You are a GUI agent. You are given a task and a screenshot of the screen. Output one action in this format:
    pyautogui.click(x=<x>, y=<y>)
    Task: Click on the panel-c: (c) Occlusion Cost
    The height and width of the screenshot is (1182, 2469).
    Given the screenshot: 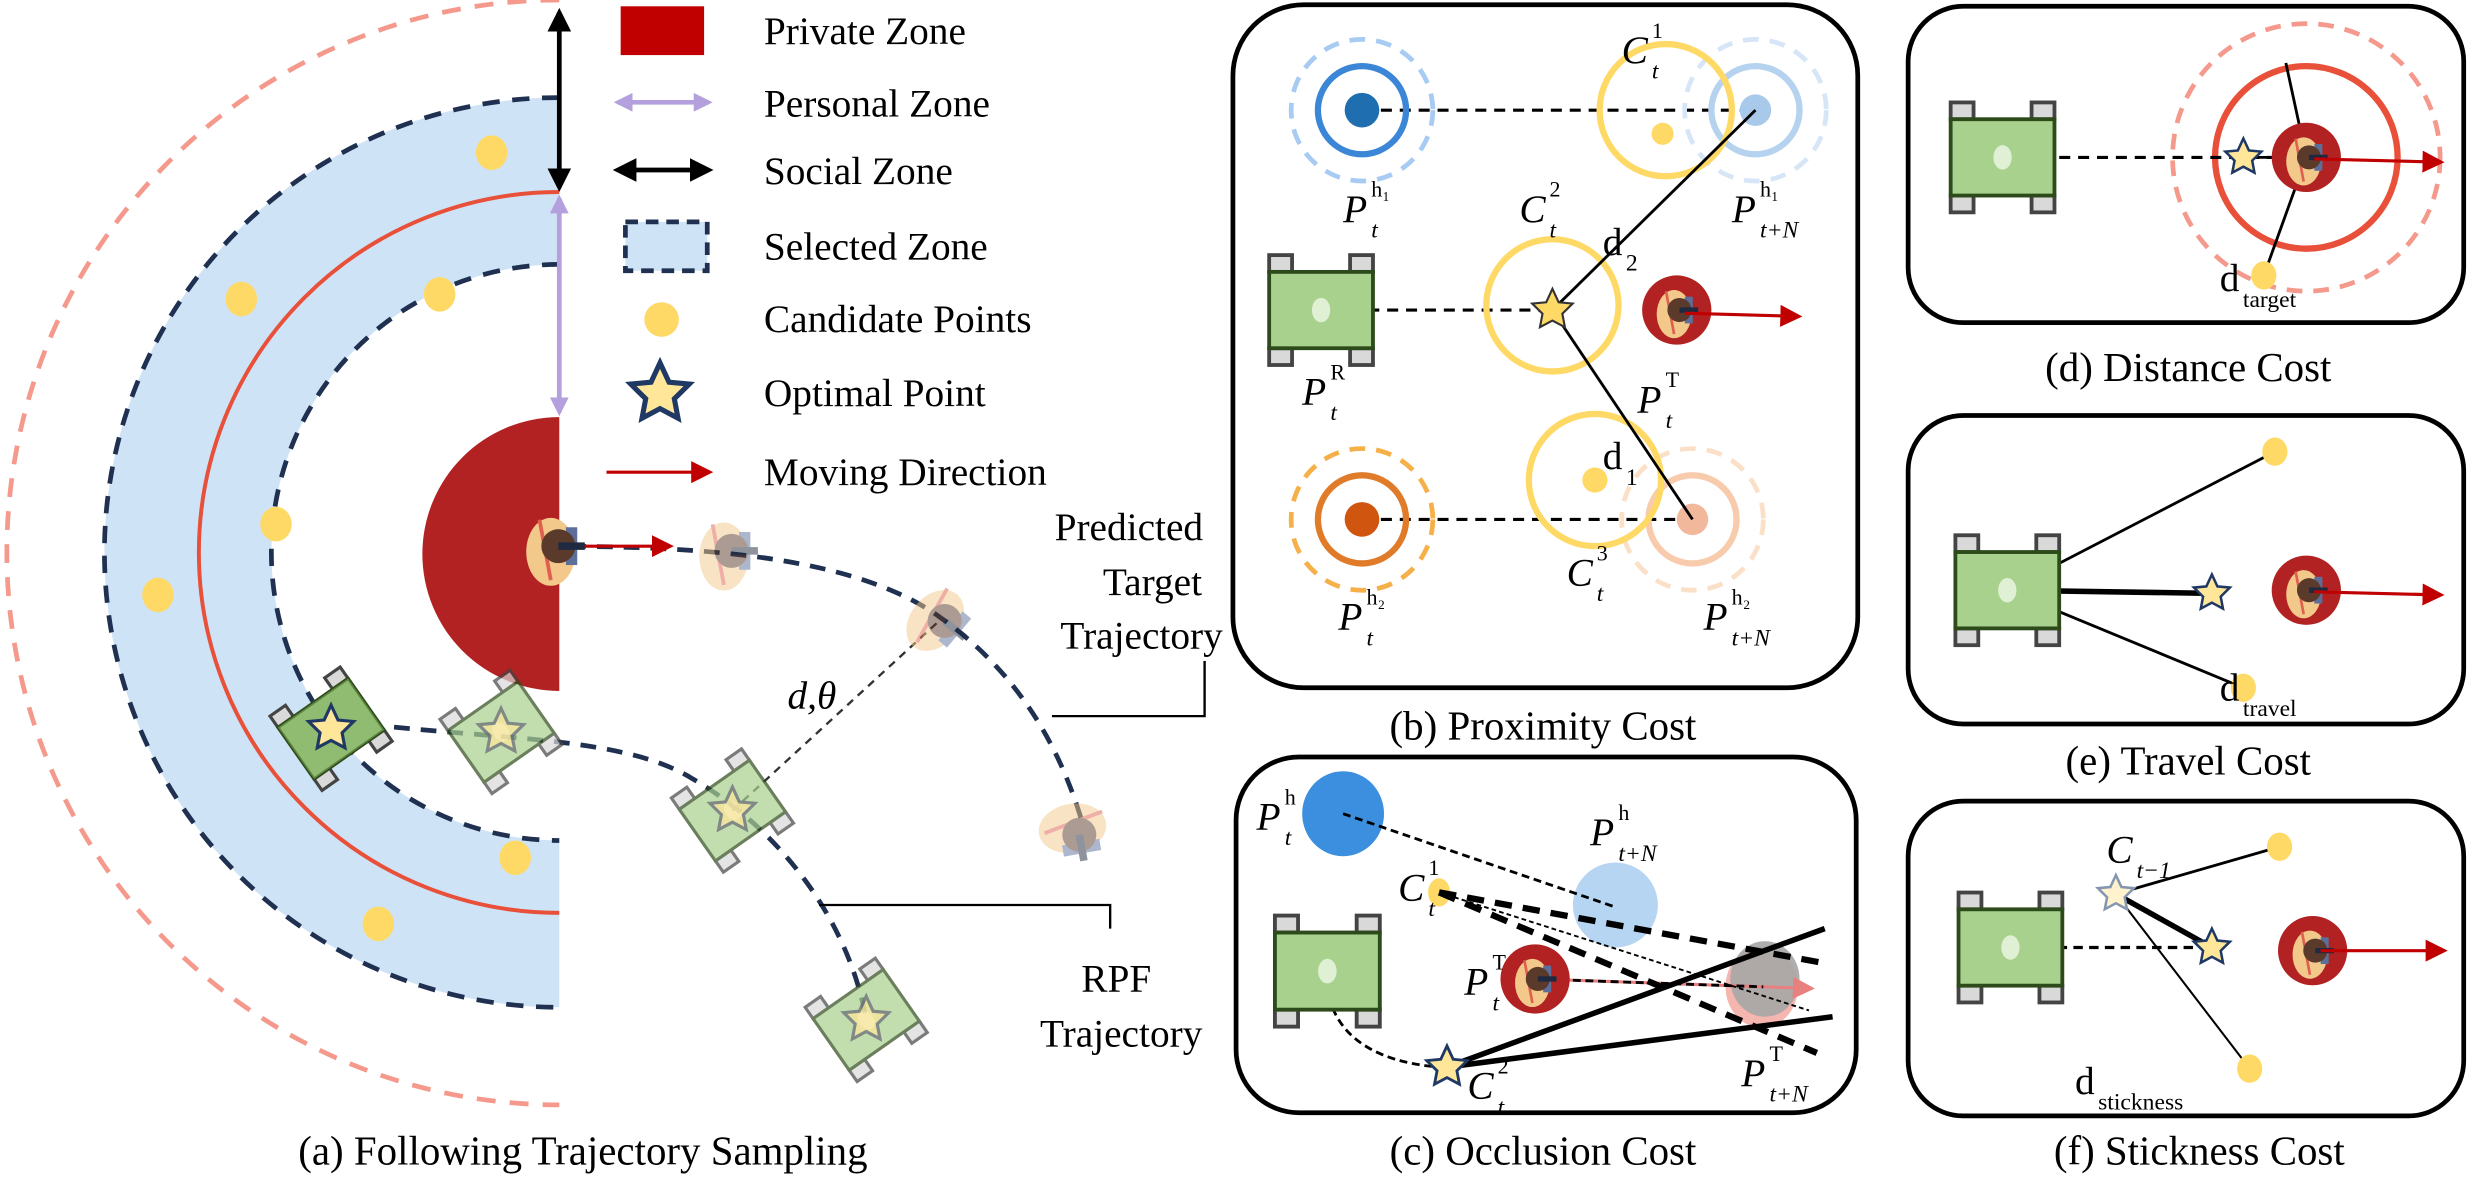 What is the action you would take?
    pyautogui.click(x=1546, y=964)
    